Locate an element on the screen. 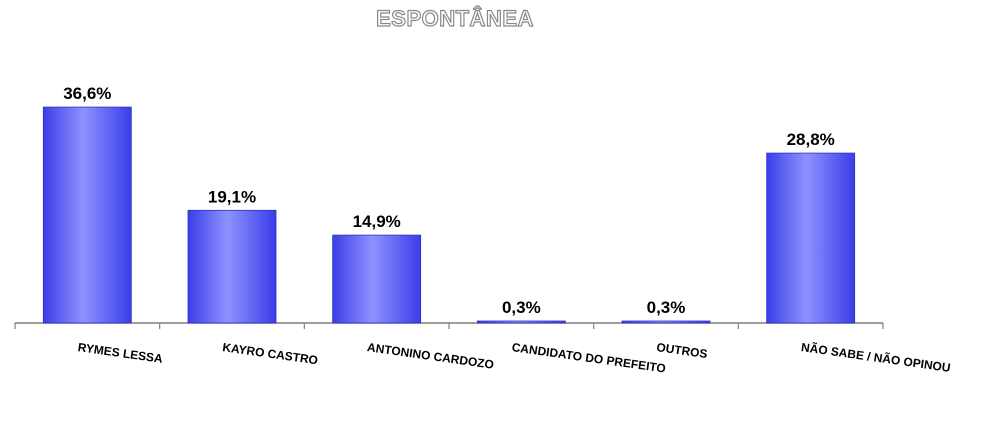  category-label: CANDIDATO DO PREFEITO is located at coordinates (589, 357).